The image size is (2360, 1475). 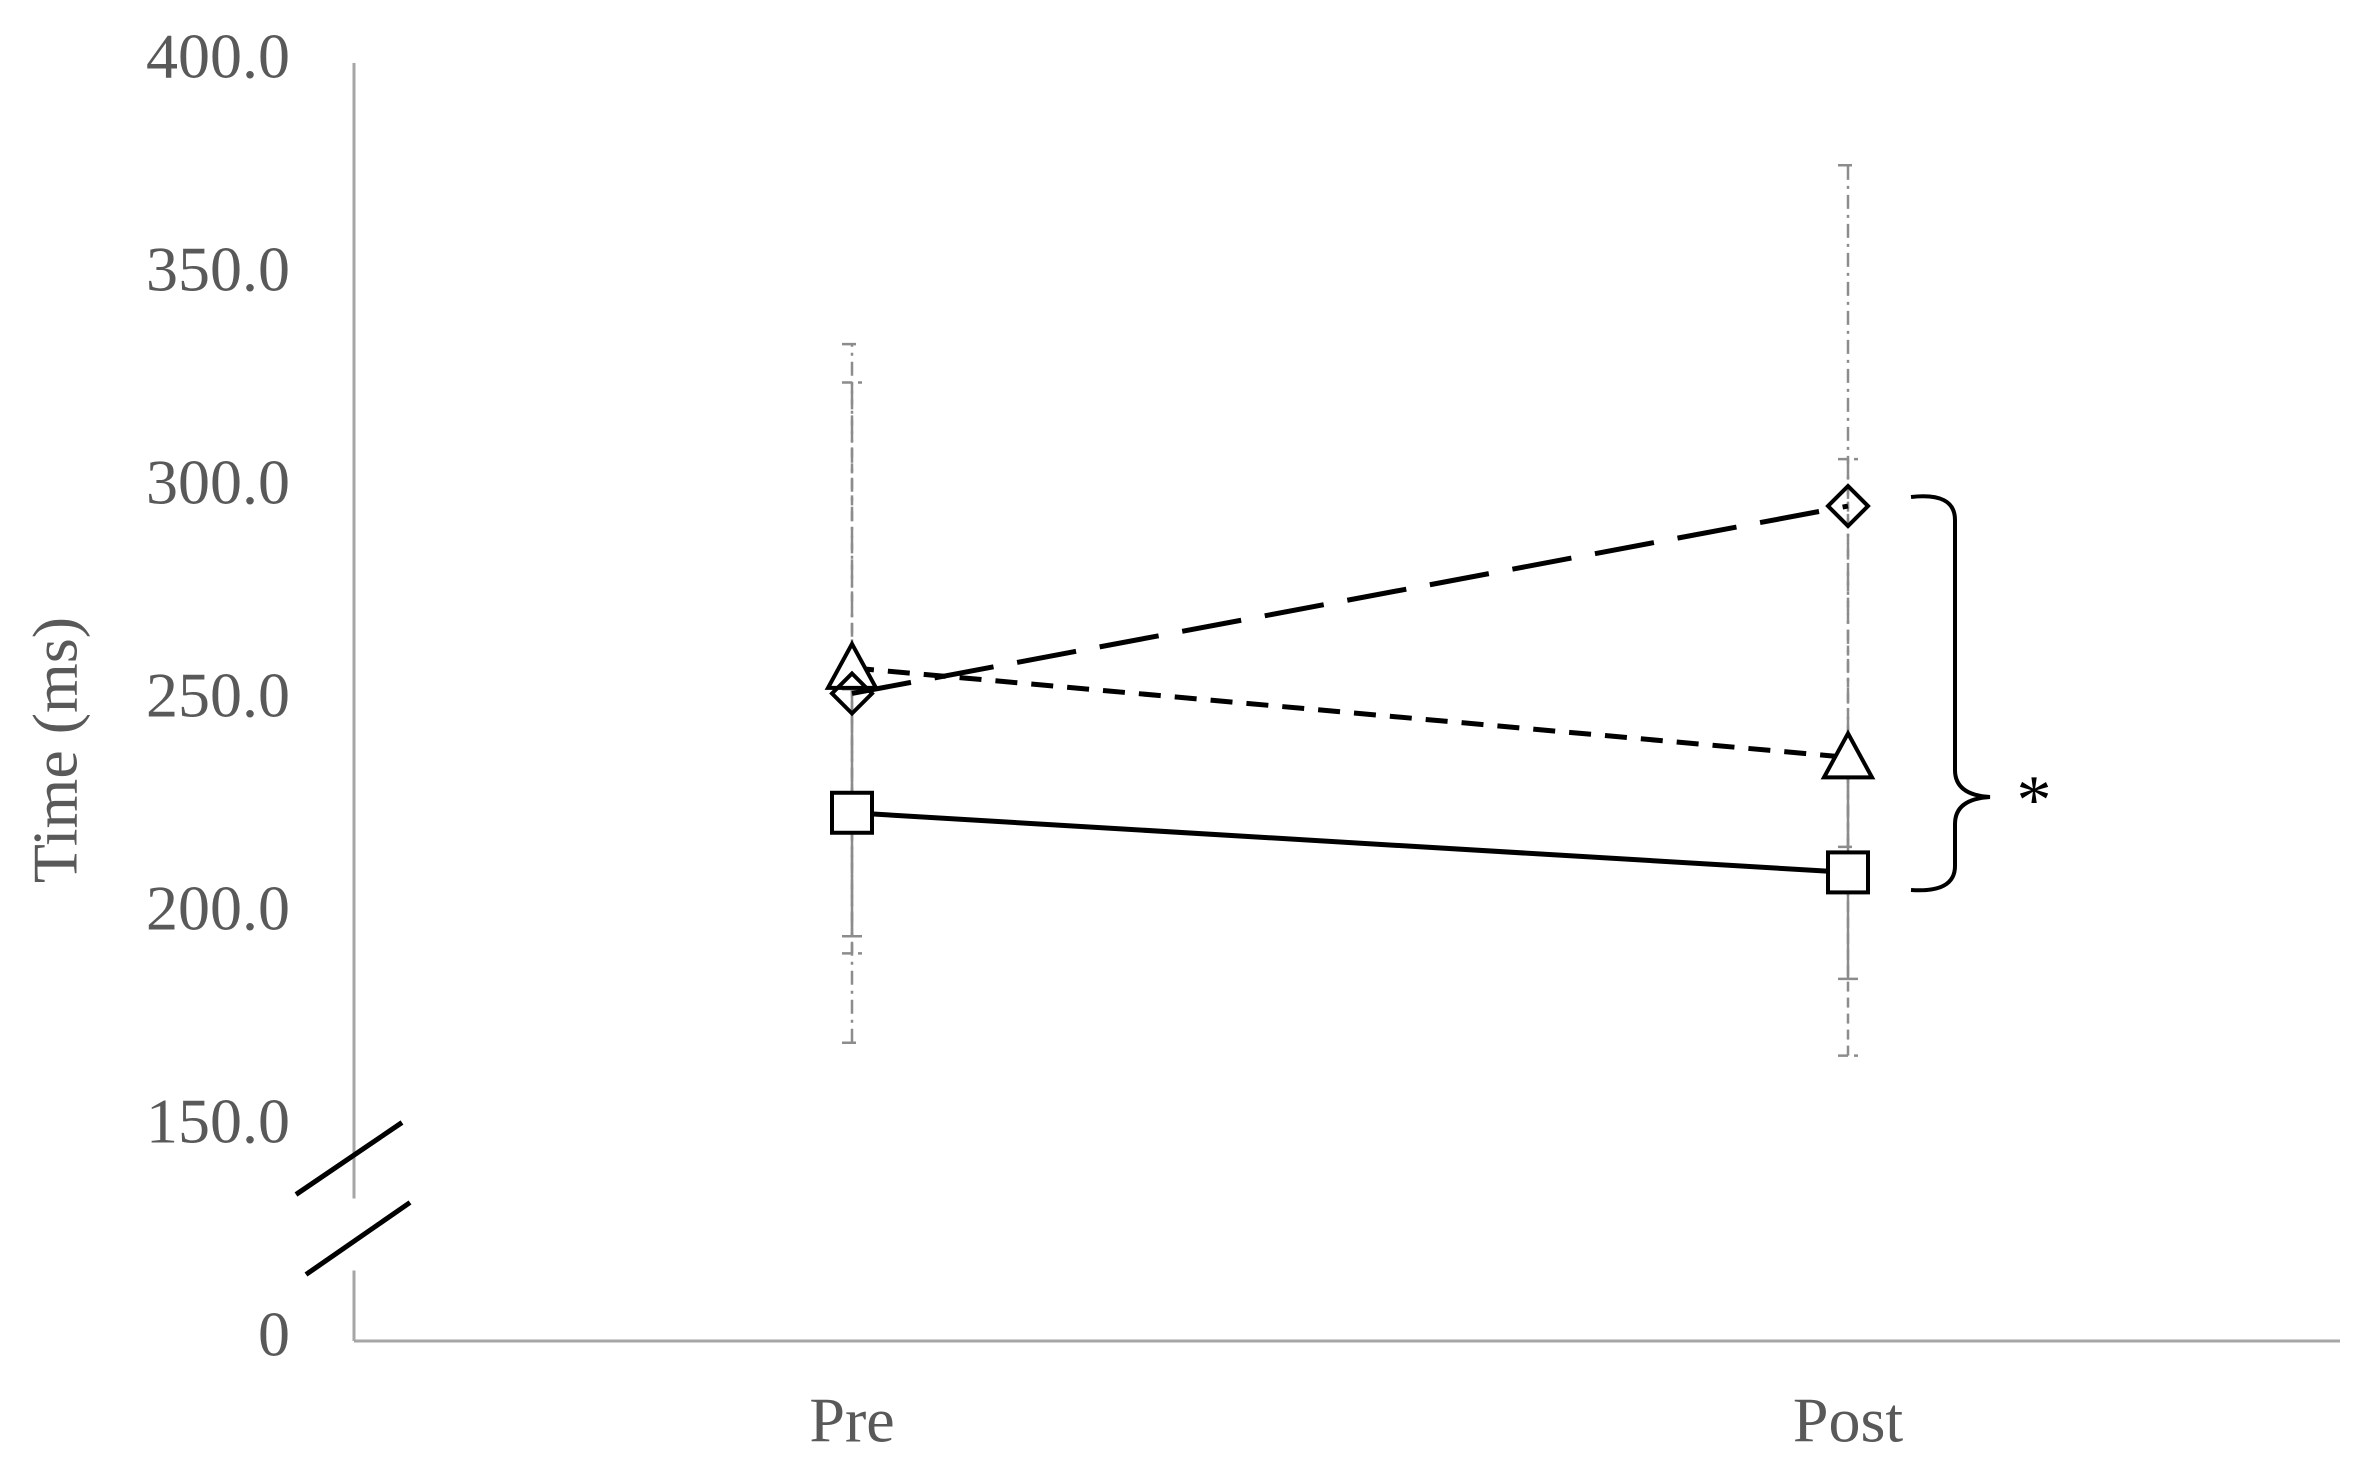 What do you see at coordinates (1950, 693) in the screenshot?
I see `significance-brace` at bounding box center [1950, 693].